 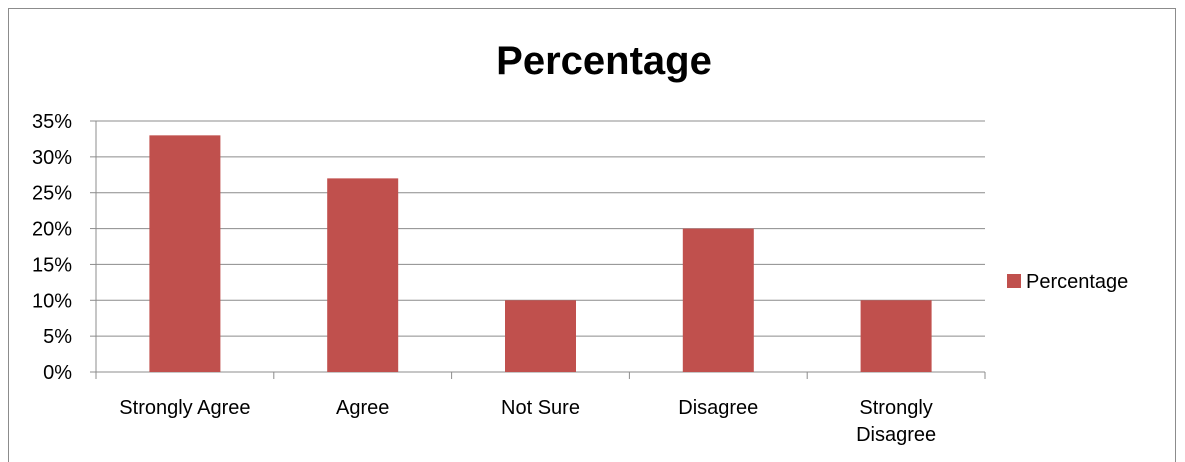 I want to click on x-tick-label: Disagree, so click(x=718, y=408).